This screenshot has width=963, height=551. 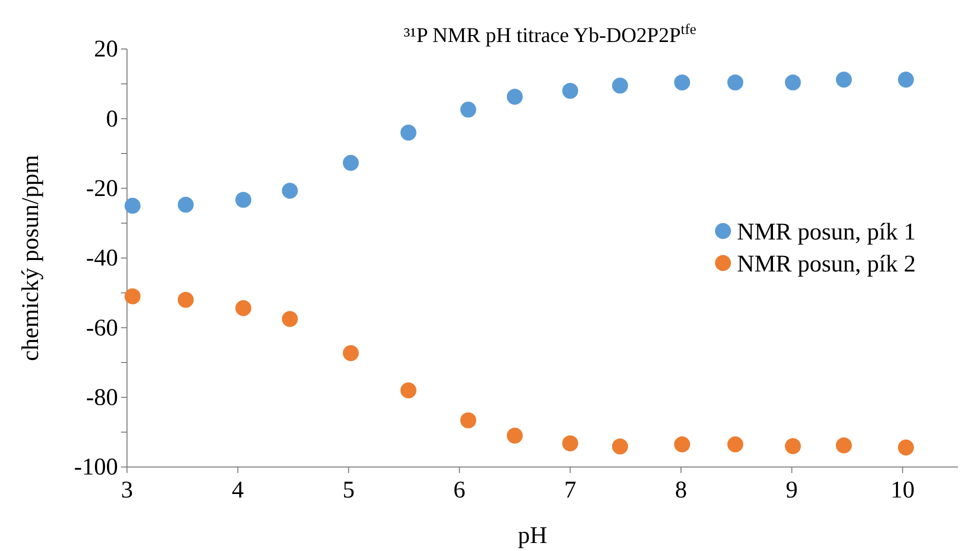 I want to click on x-tick-label: 7, so click(x=570, y=491).